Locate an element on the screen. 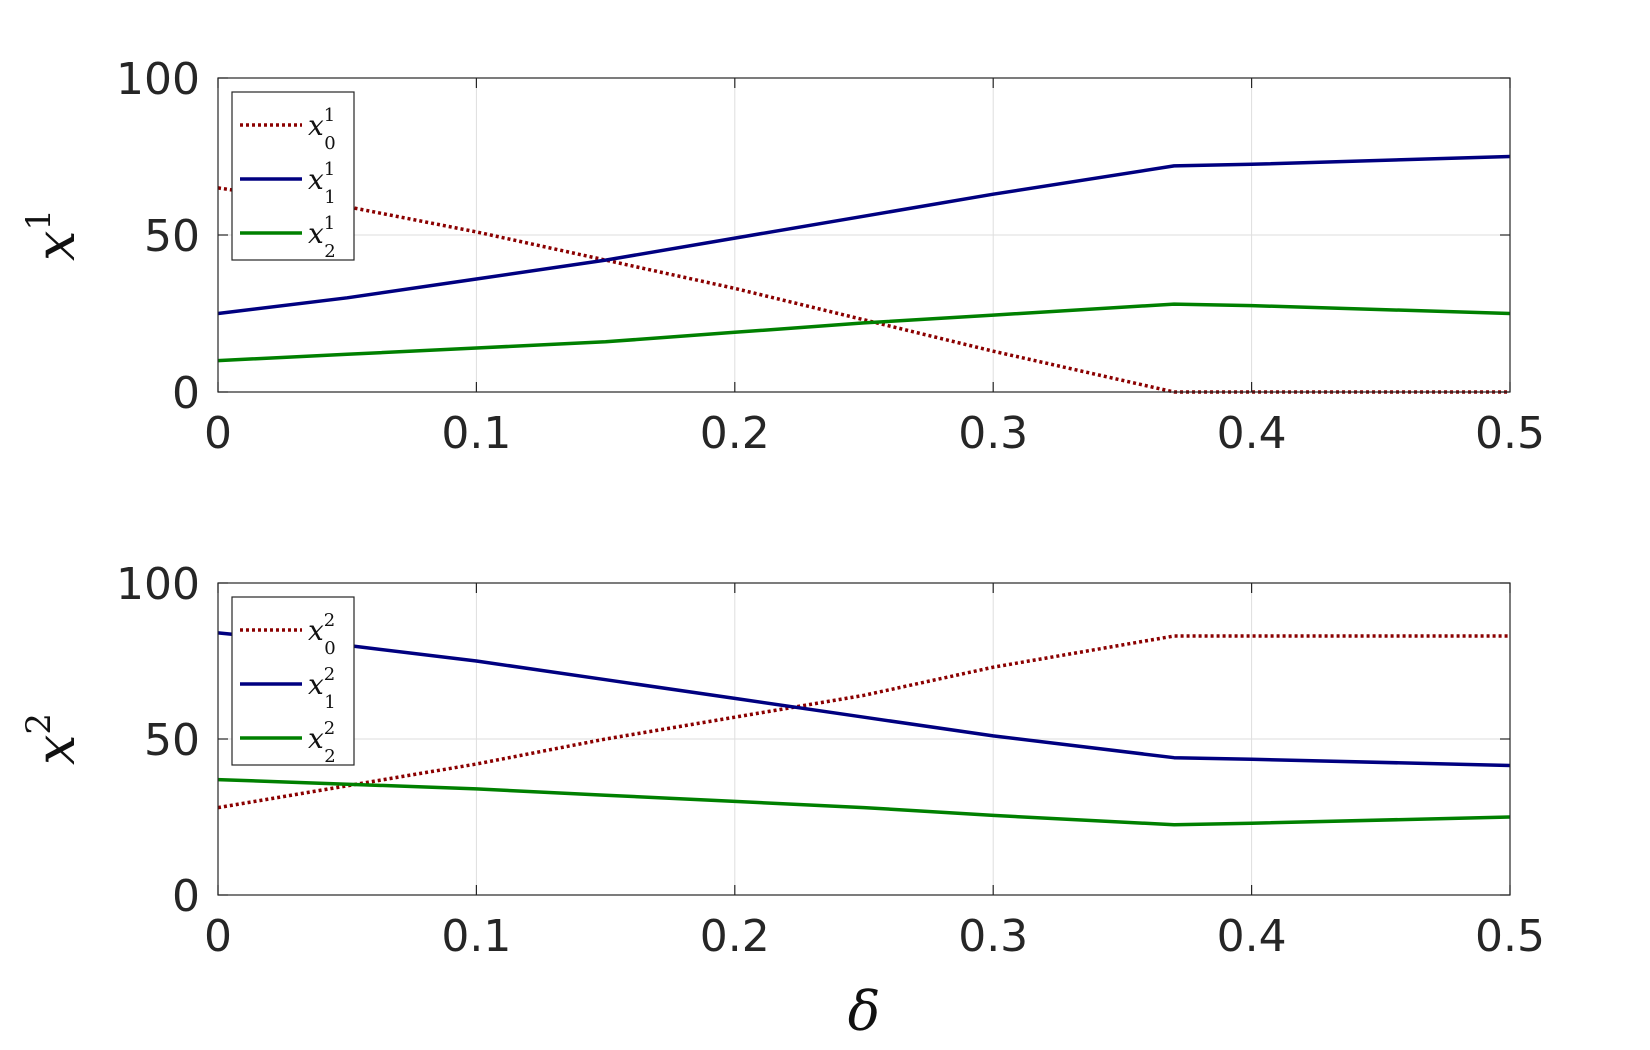 This screenshot has height=1050, width=1650. legend-entry: x1 2 is located at coordinates (322, 237).